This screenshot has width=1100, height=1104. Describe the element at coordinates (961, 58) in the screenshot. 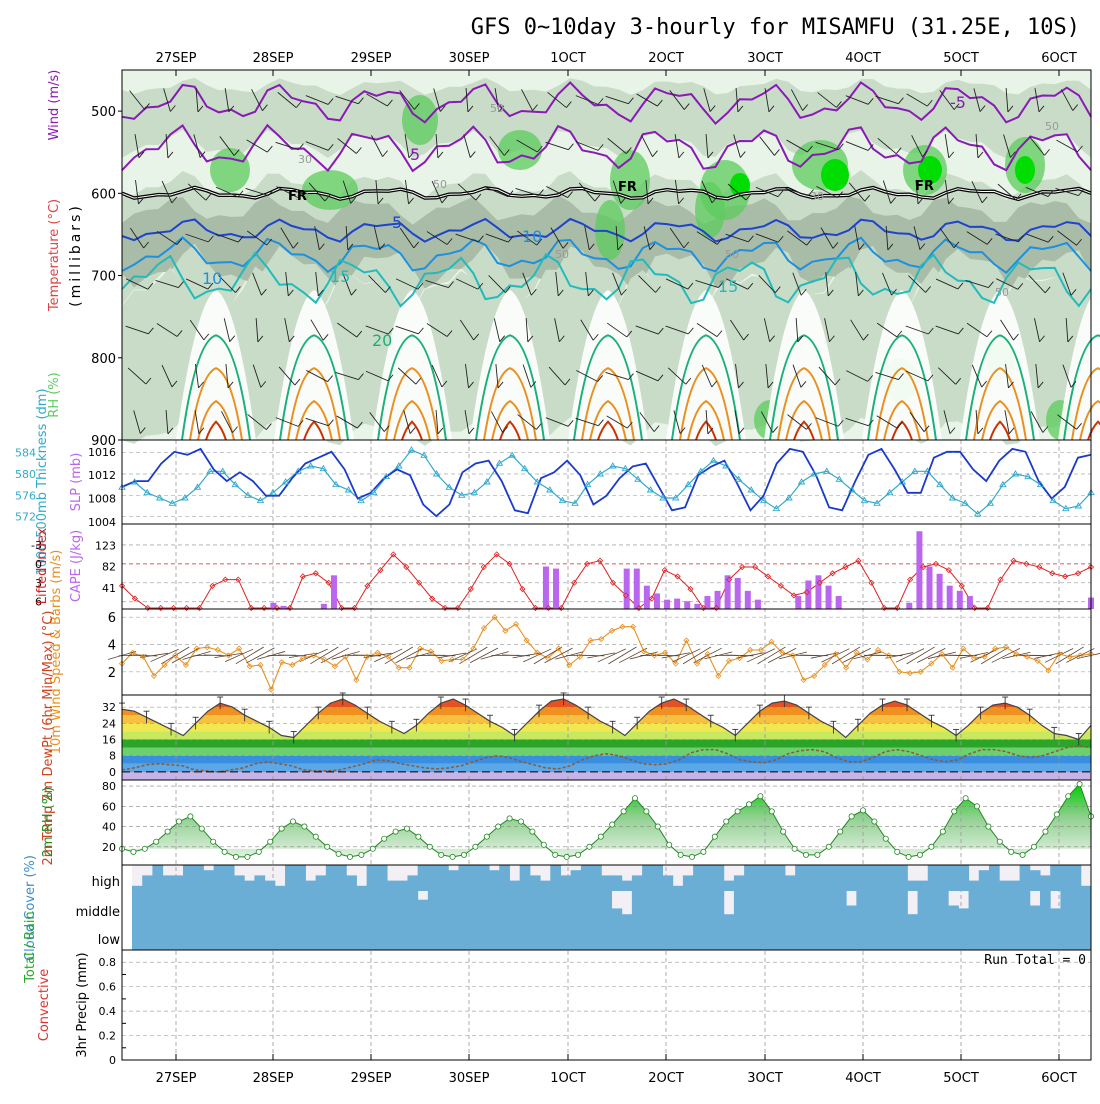

I see `top-date-label: 5OCT` at that location.